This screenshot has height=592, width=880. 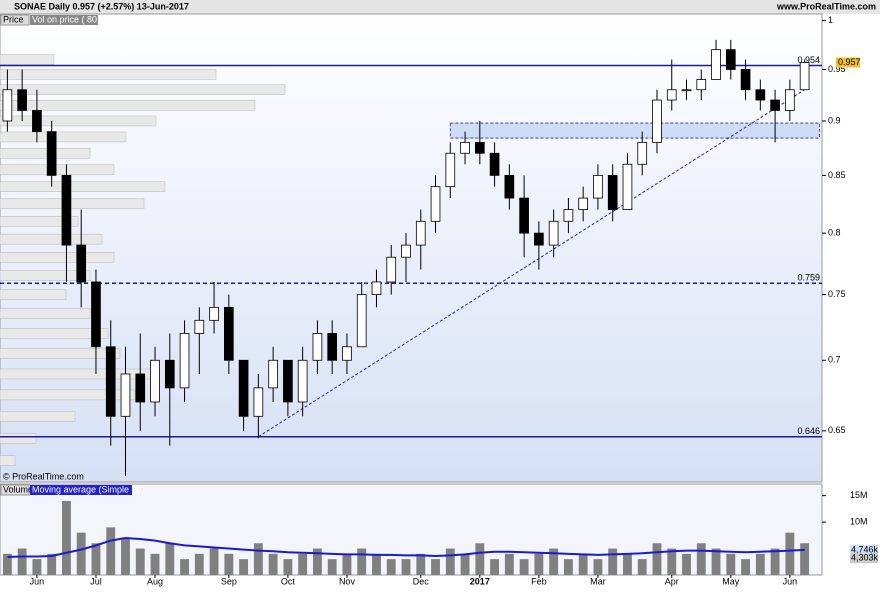 I want to click on y-tick-label: 0.9, so click(x=834, y=120).